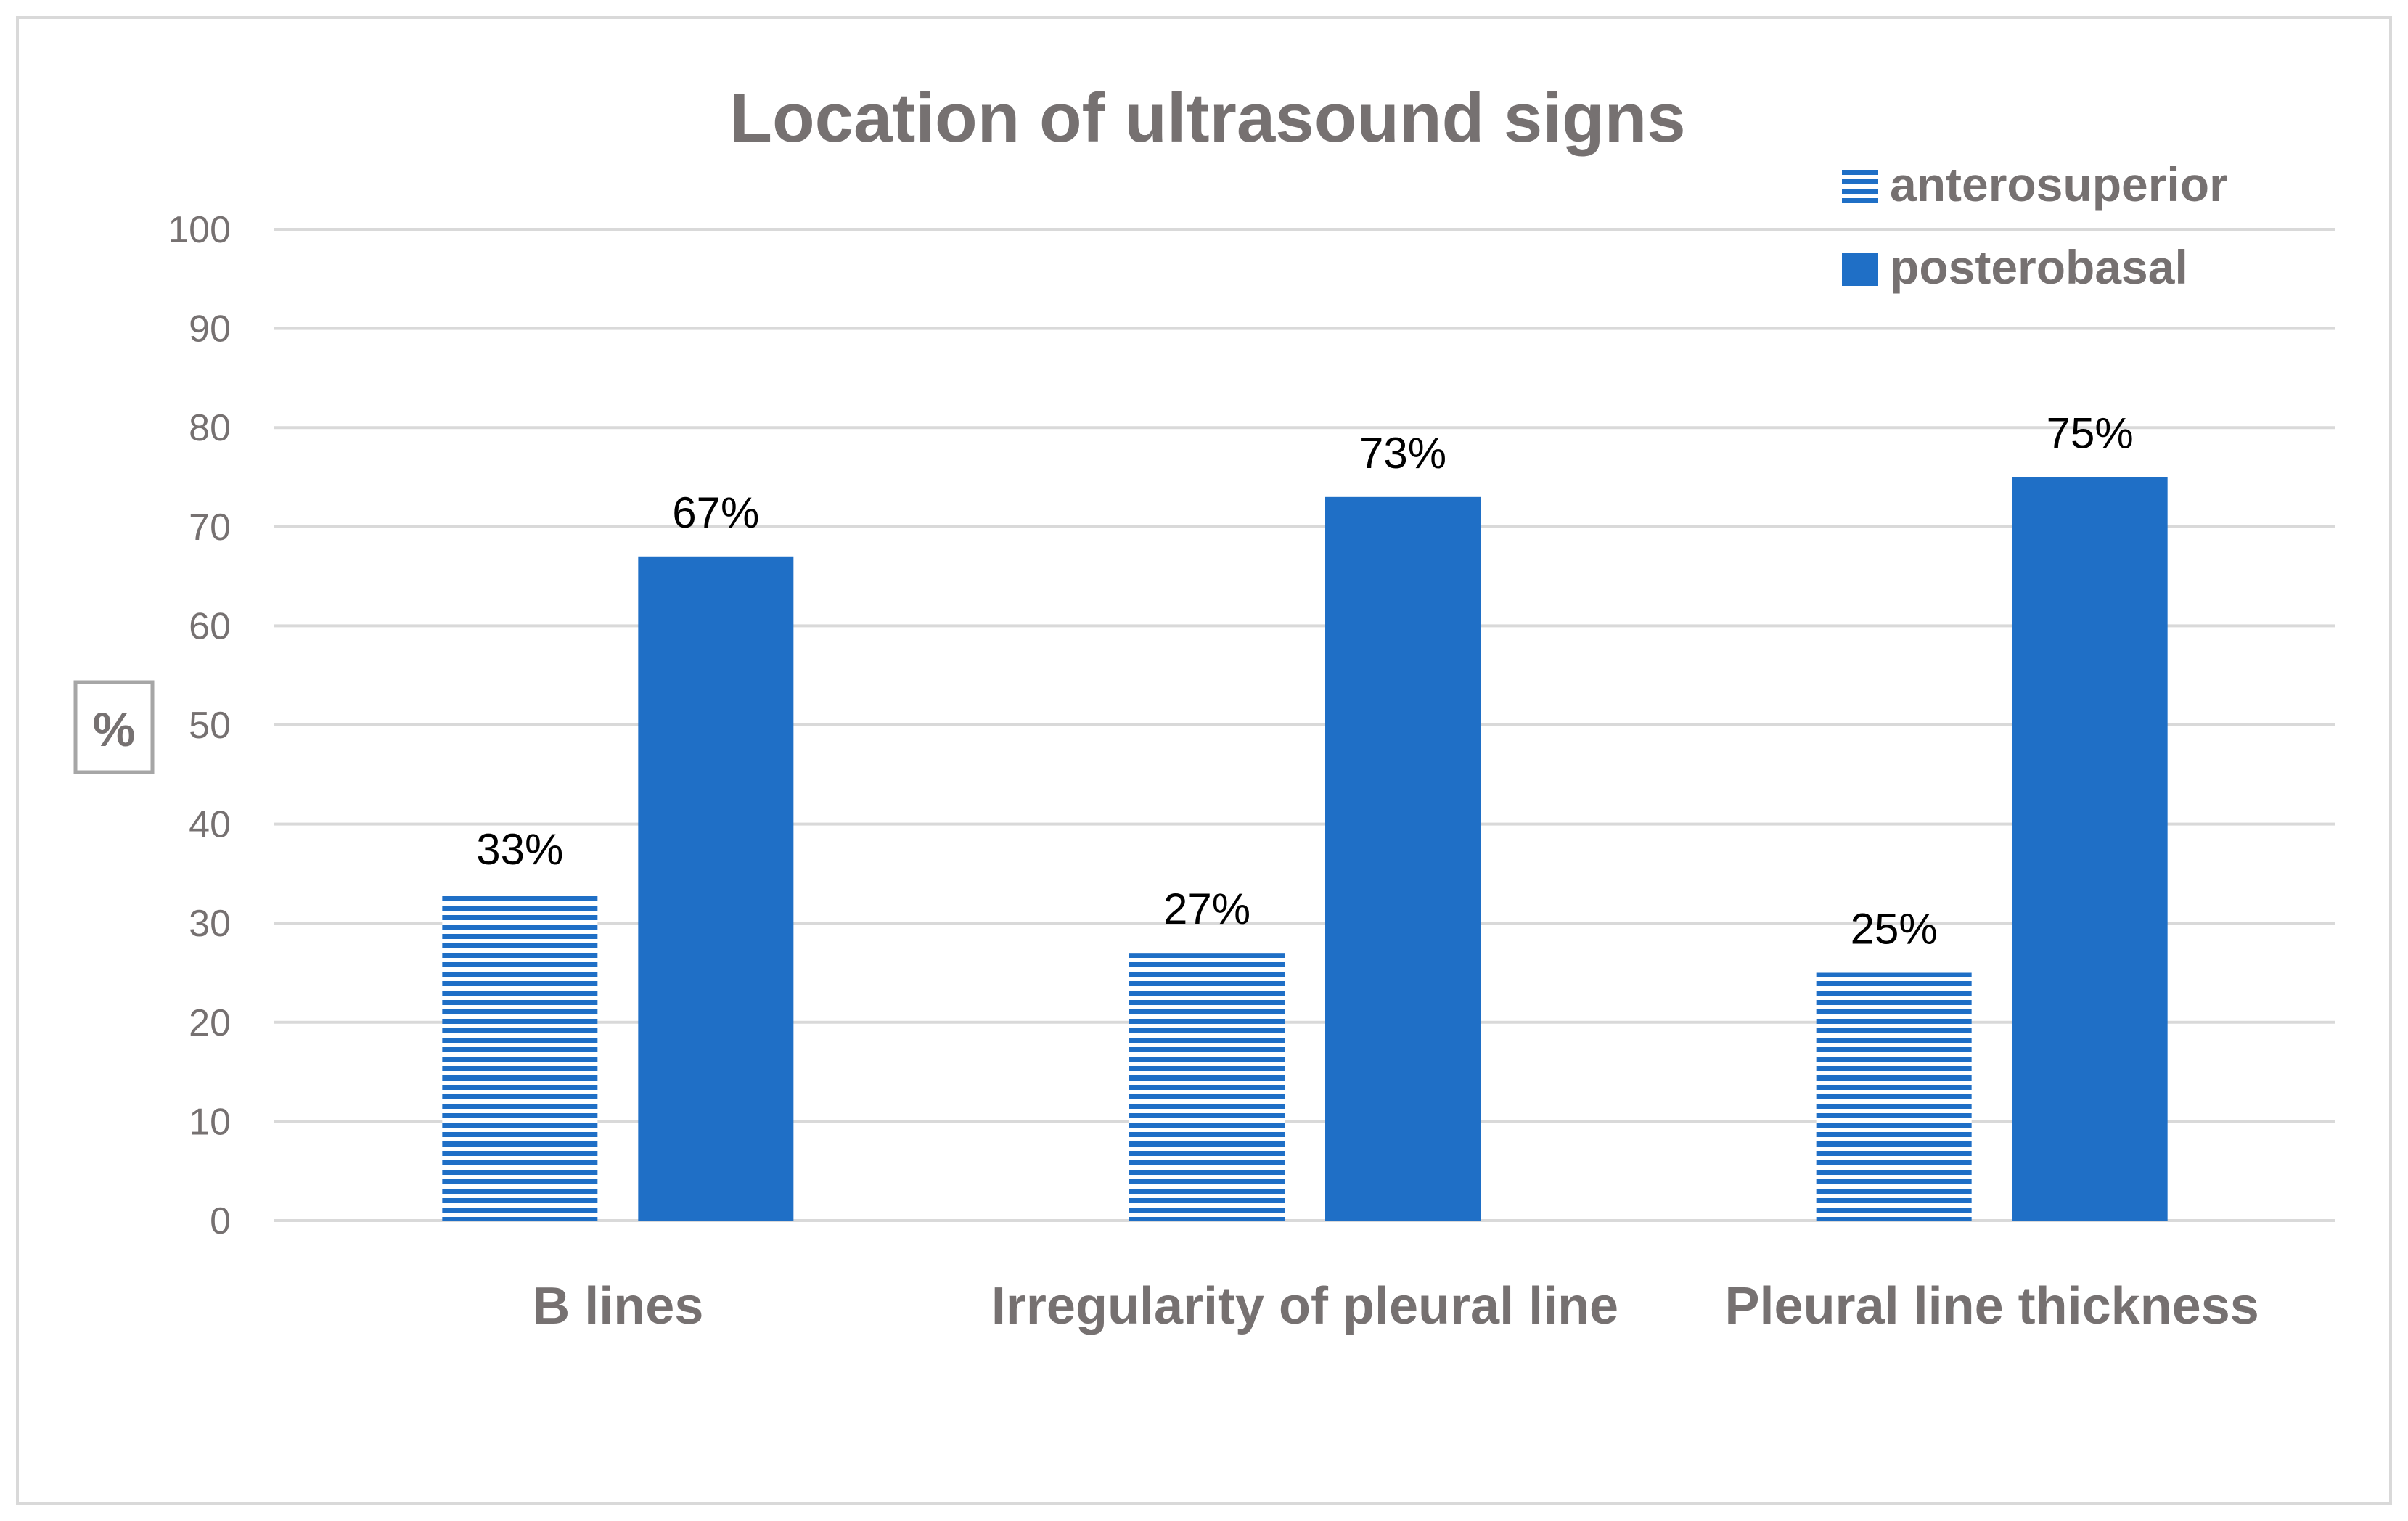 The width and height of the screenshot is (2408, 1521). What do you see at coordinates (210, 726) in the screenshot?
I see `y-tick-label: 50` at bounding box center [210, 726].